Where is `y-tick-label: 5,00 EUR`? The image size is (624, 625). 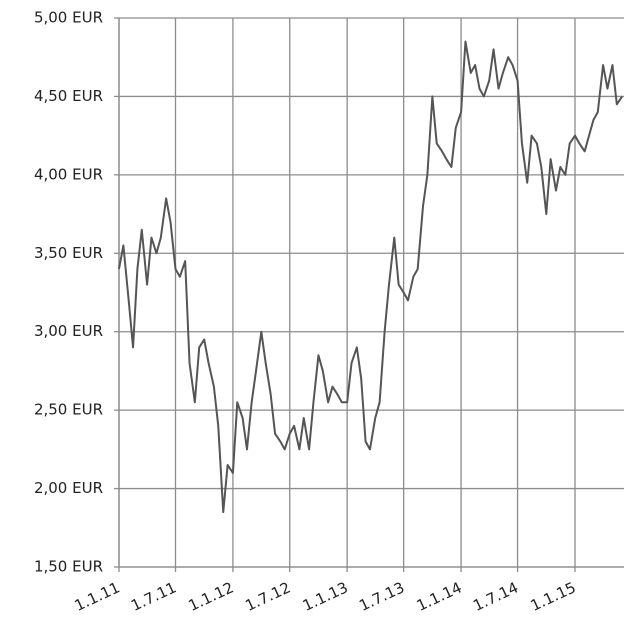
y-tick-label: 5,00 EUR is located at coordinates (68, 18).